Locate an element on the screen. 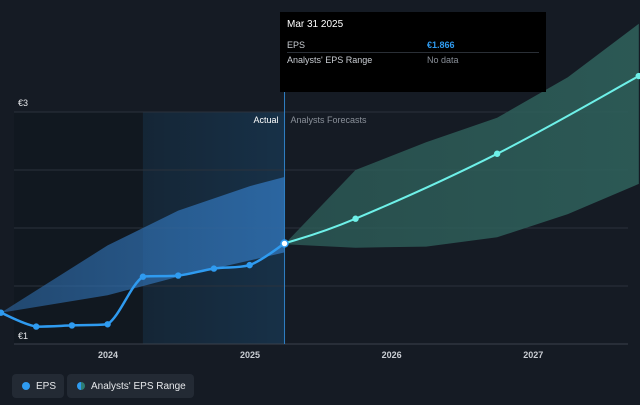 The width and height of the screenshot is (640, 405). eps-point-current is located at coordinates (284, 243).